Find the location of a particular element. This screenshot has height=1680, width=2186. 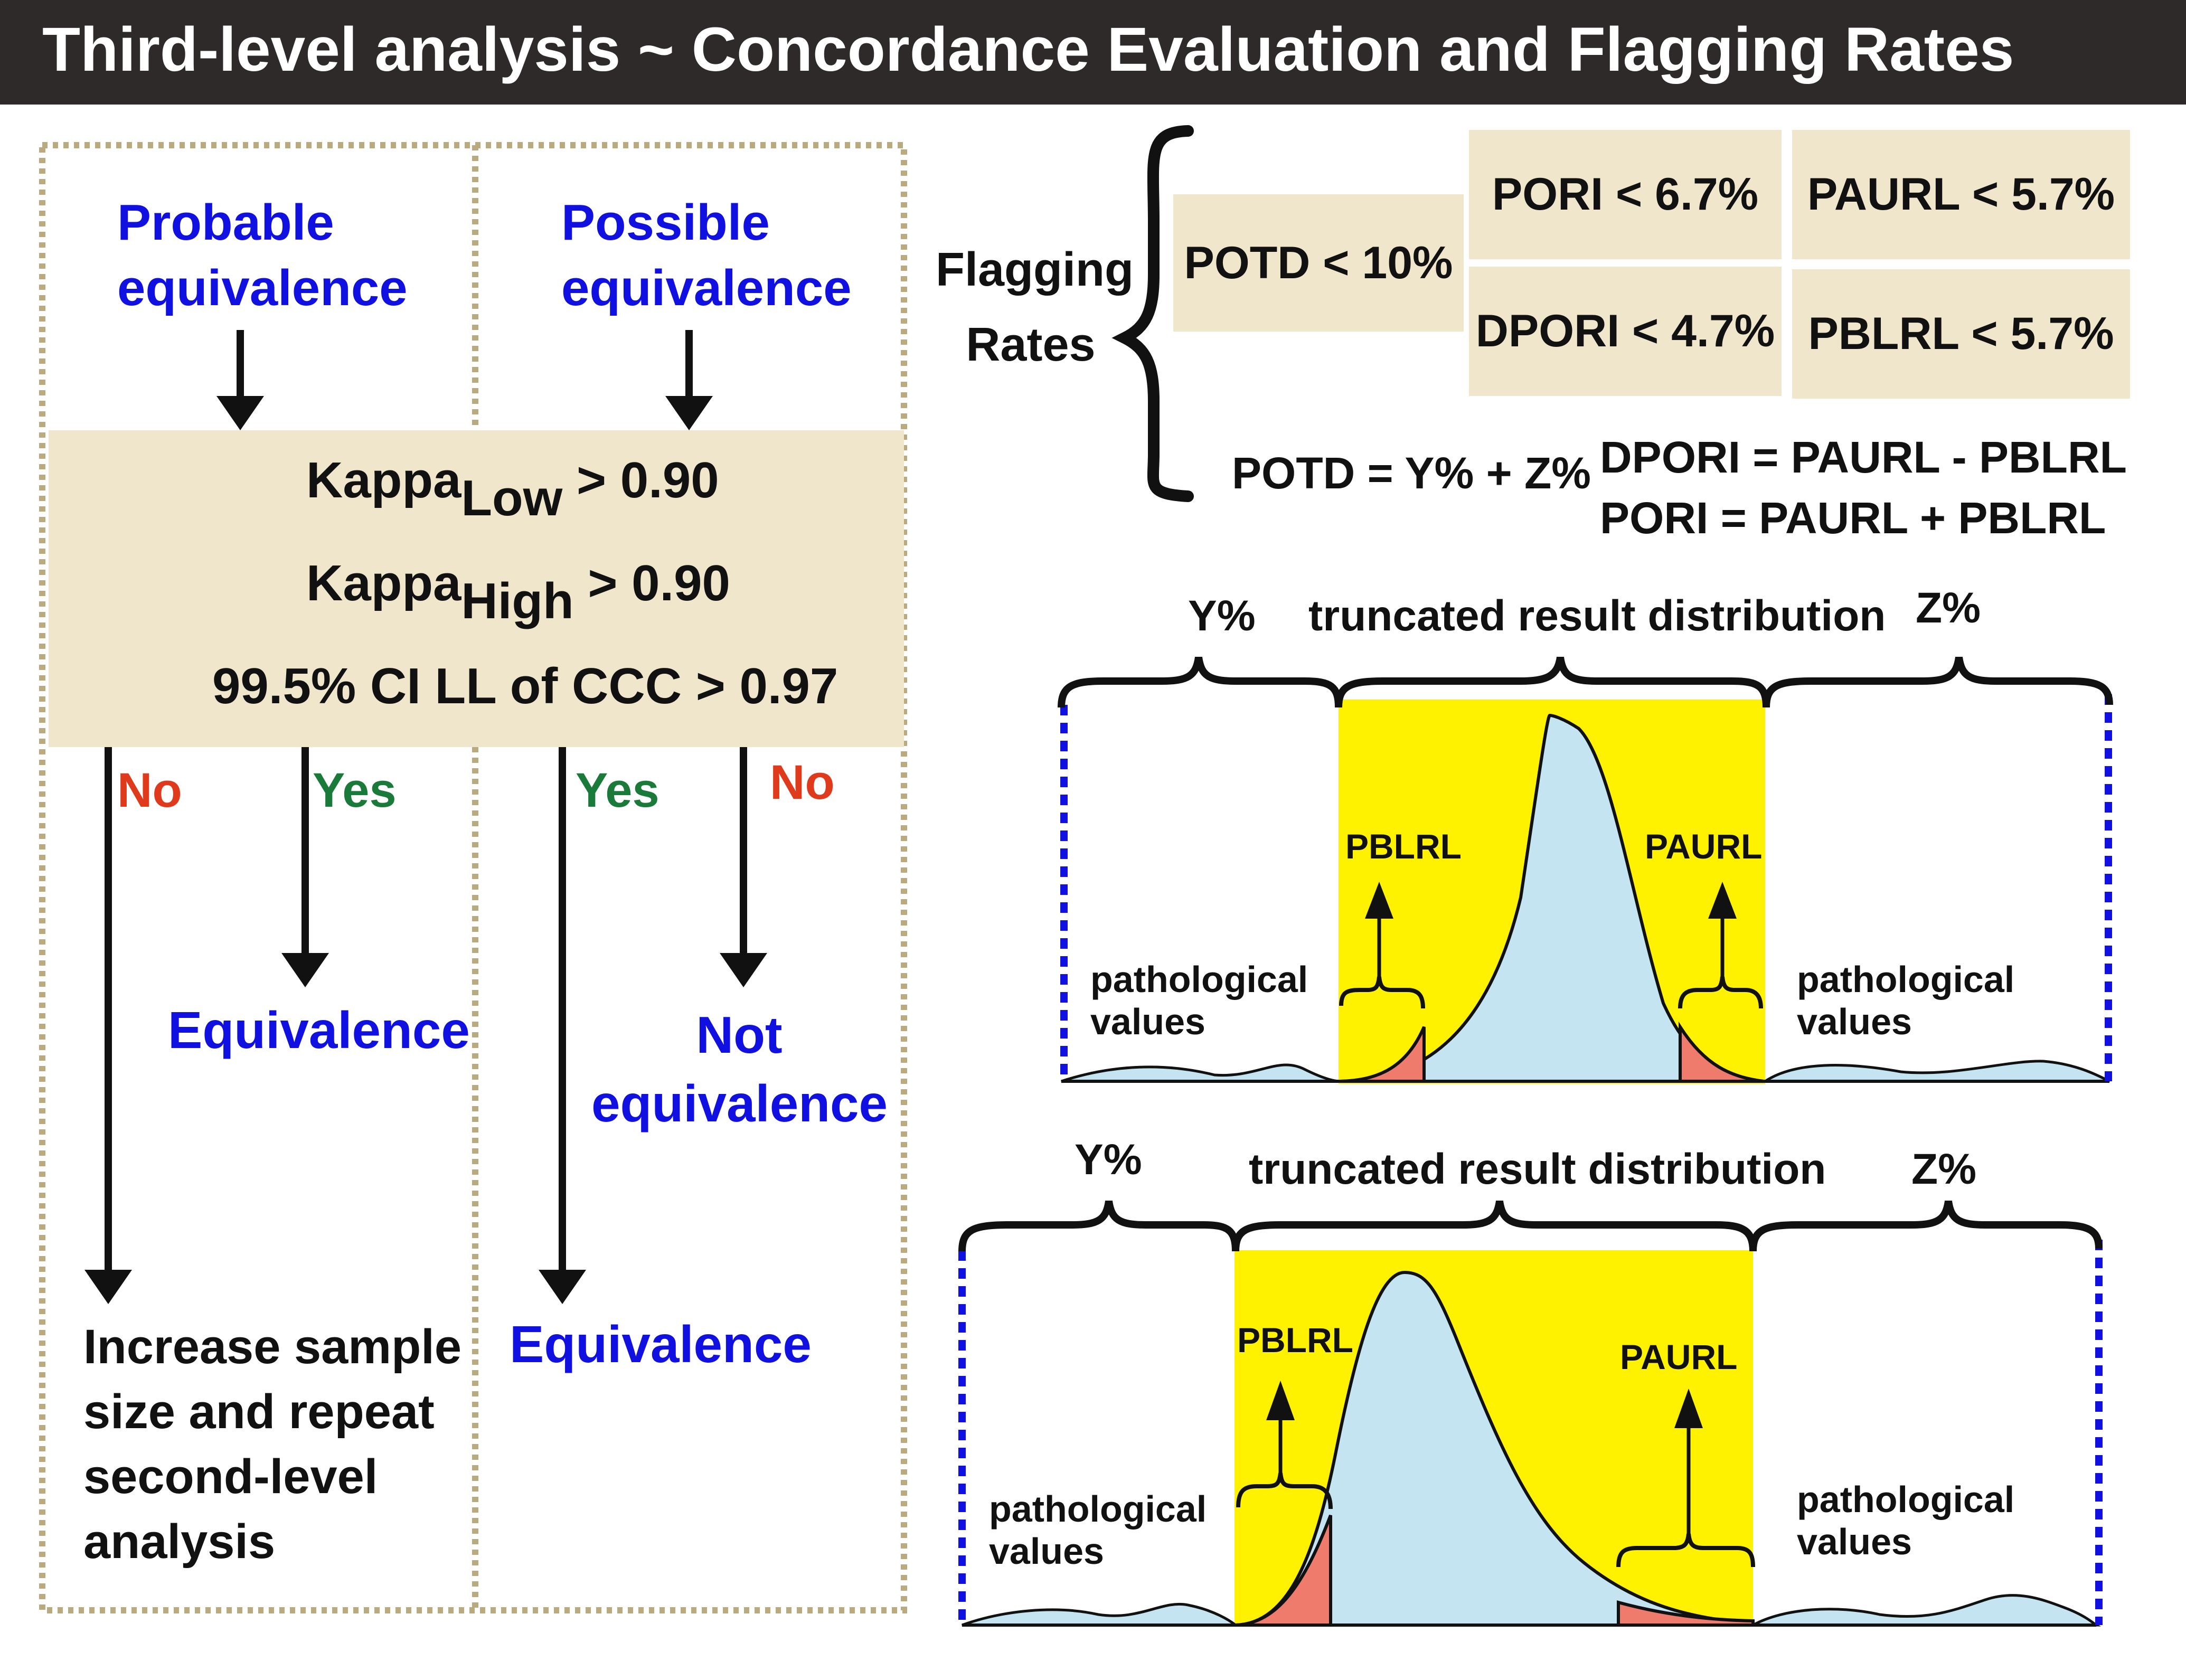

paurl-label-top: PAURL is located at coordinates (1704, 846).